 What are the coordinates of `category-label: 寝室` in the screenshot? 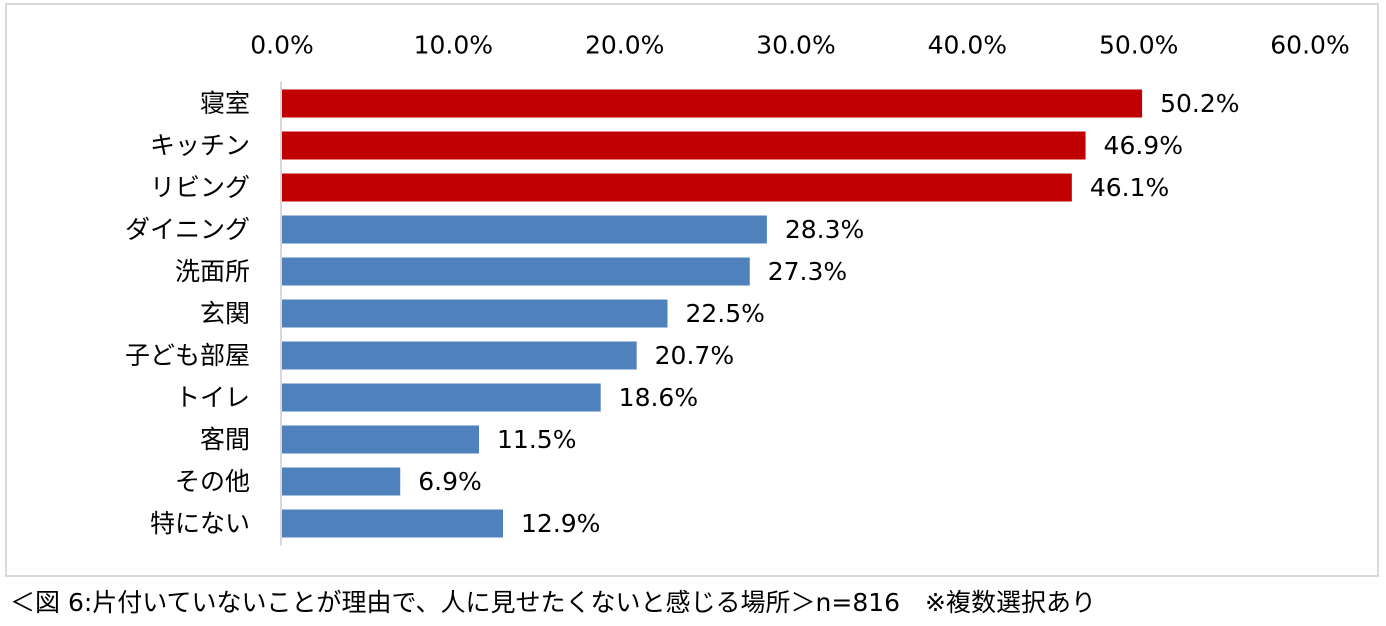 It's located at (225, 103).